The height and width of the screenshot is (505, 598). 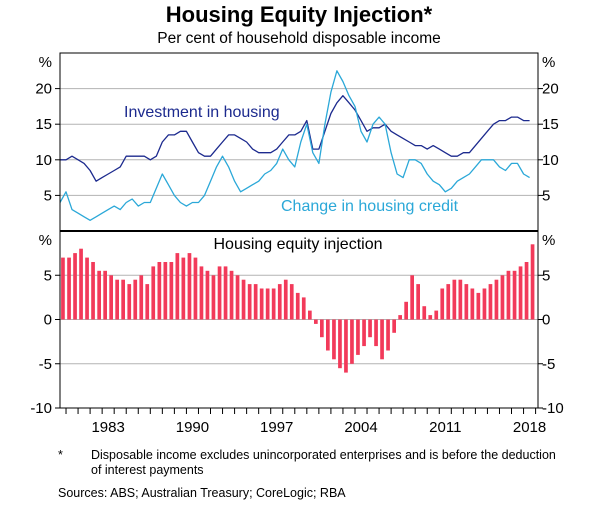 What do you see at coordinates (41, 408) in the screenshot?
I see `ytick-label-bottom-left--10: -10` at bounding box center [41, 408].